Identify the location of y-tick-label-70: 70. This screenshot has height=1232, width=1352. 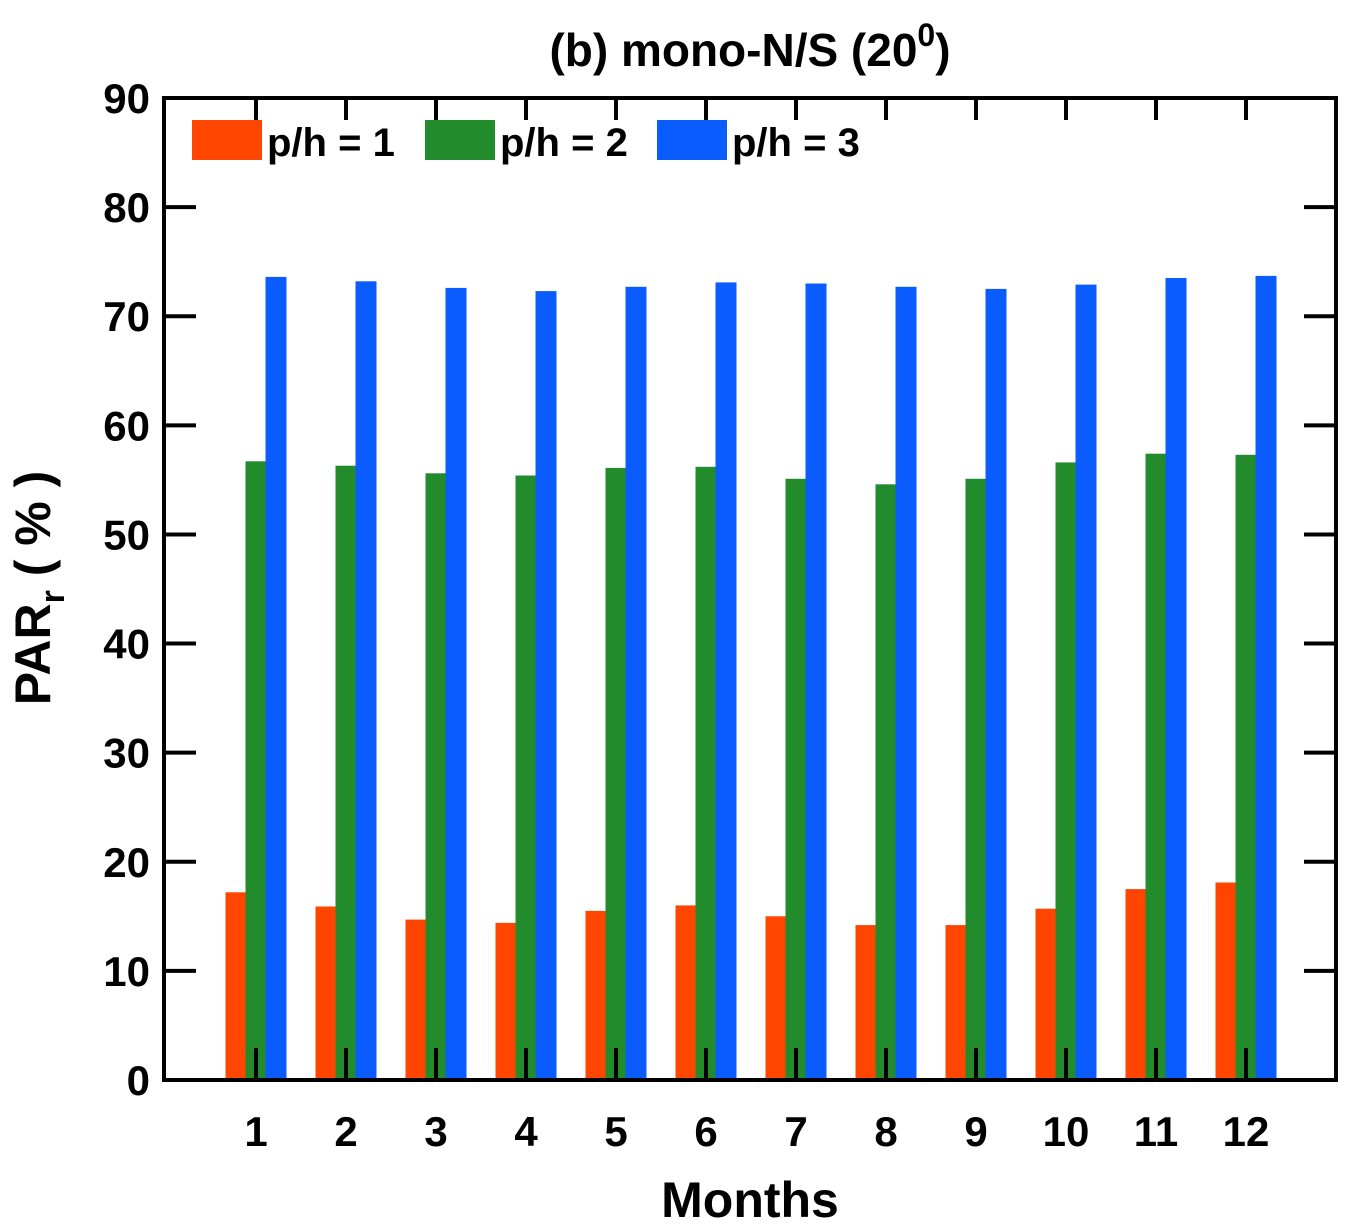
(126, 316).